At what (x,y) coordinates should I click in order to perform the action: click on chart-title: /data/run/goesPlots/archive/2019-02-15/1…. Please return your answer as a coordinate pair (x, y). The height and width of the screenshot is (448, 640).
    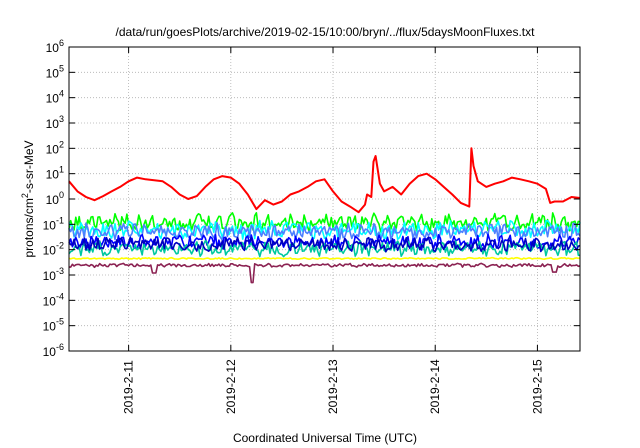
    Looking at the image, I should click on (326, 32).